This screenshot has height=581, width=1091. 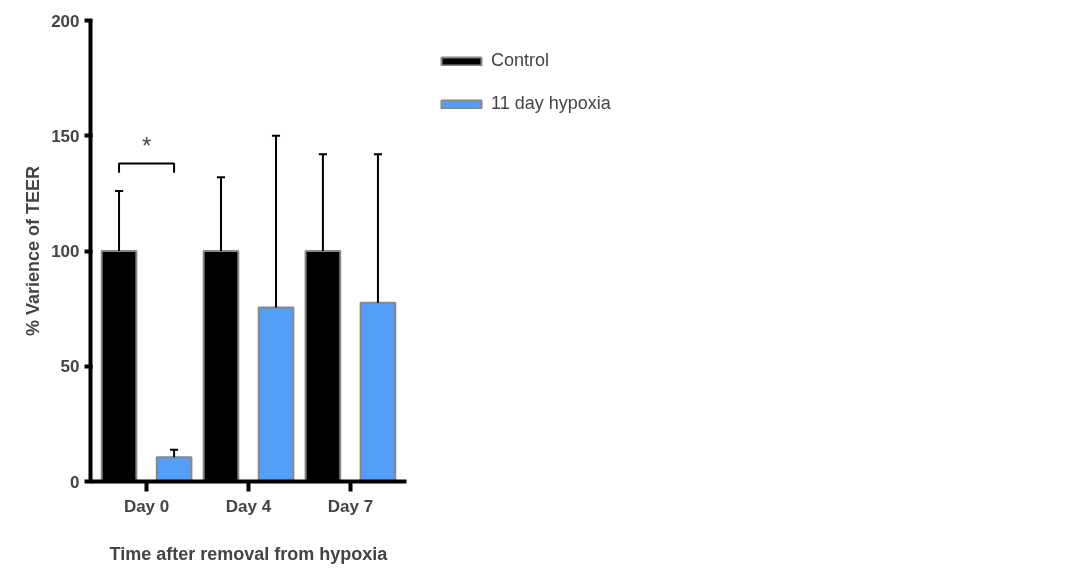 I want to click on y-axis-title: % Varience of TEER, so click(x=33, y=251).